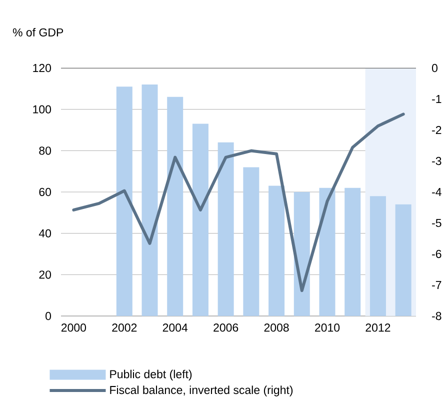  What do you see at coordinates (437, 192) in the screenshot?
I see `y2-tick-label: -4` at bounding box center [437, 192].